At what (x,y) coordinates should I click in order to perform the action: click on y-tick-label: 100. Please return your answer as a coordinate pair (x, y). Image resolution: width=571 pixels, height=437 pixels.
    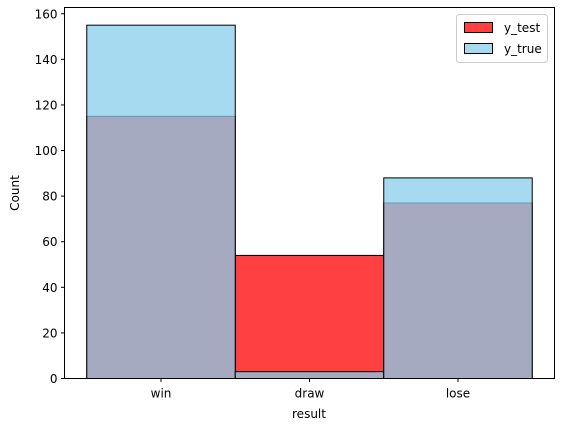
    Looking at the image, I should click on (46, 151).